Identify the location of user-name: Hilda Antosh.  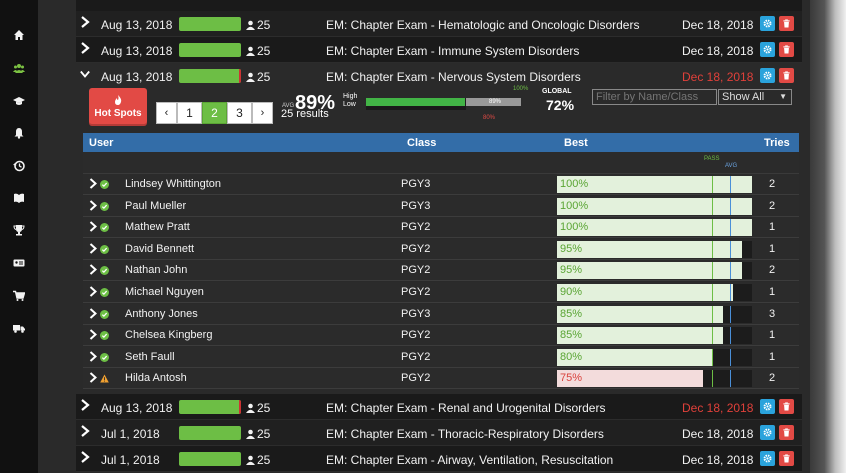
(156, 378).